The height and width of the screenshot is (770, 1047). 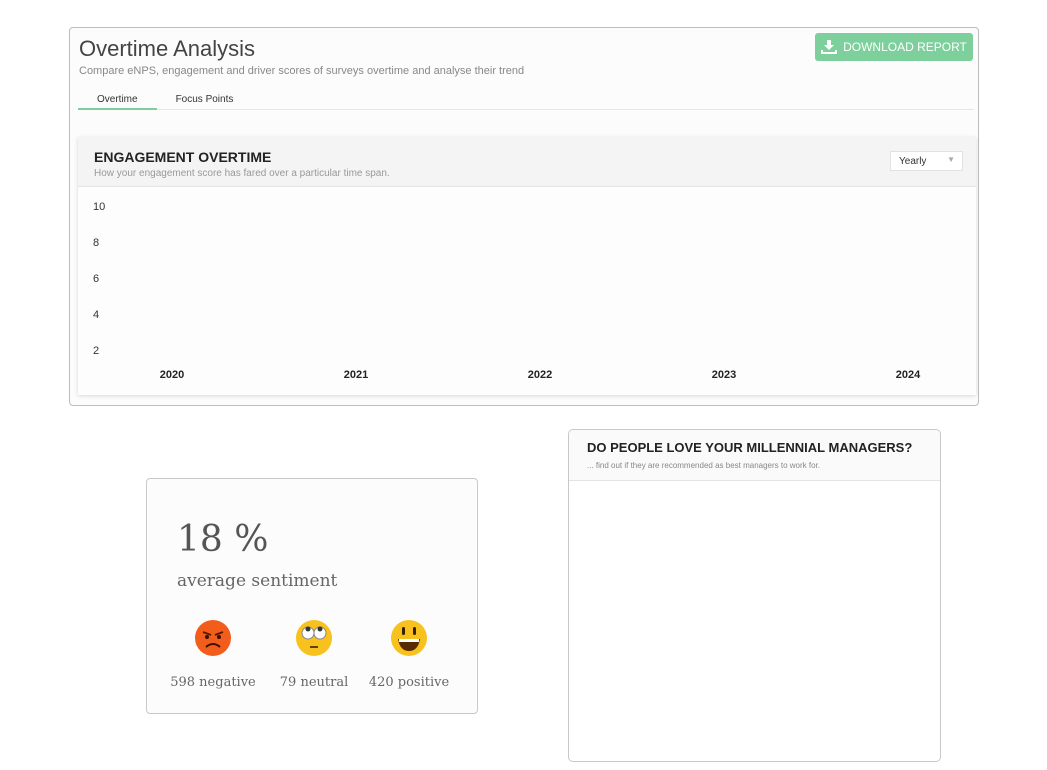 I want to click on positive-item: 420 positive, so click(x=409, y=654).